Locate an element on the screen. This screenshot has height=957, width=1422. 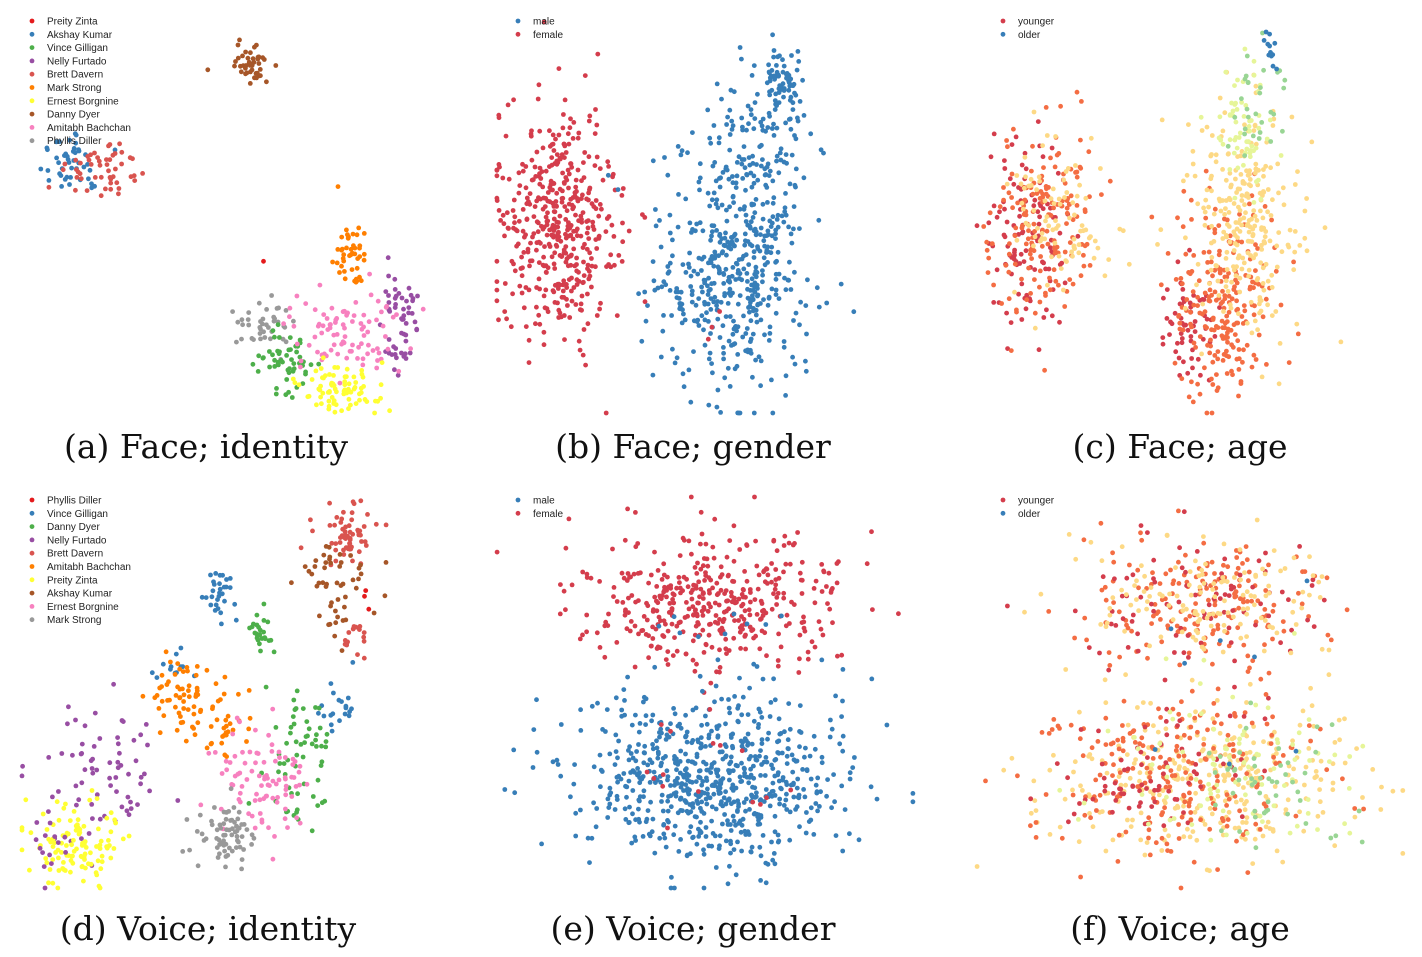
legend-label: Ernest Borgnine is located at coordinates (83, 101).